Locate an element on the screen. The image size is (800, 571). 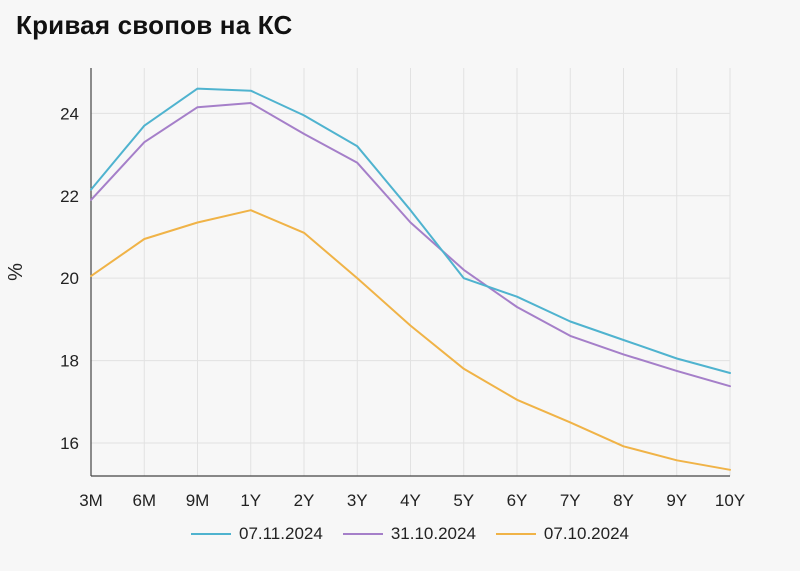
legend-label: 31.10.2024 is located at coordinates (433, 533).